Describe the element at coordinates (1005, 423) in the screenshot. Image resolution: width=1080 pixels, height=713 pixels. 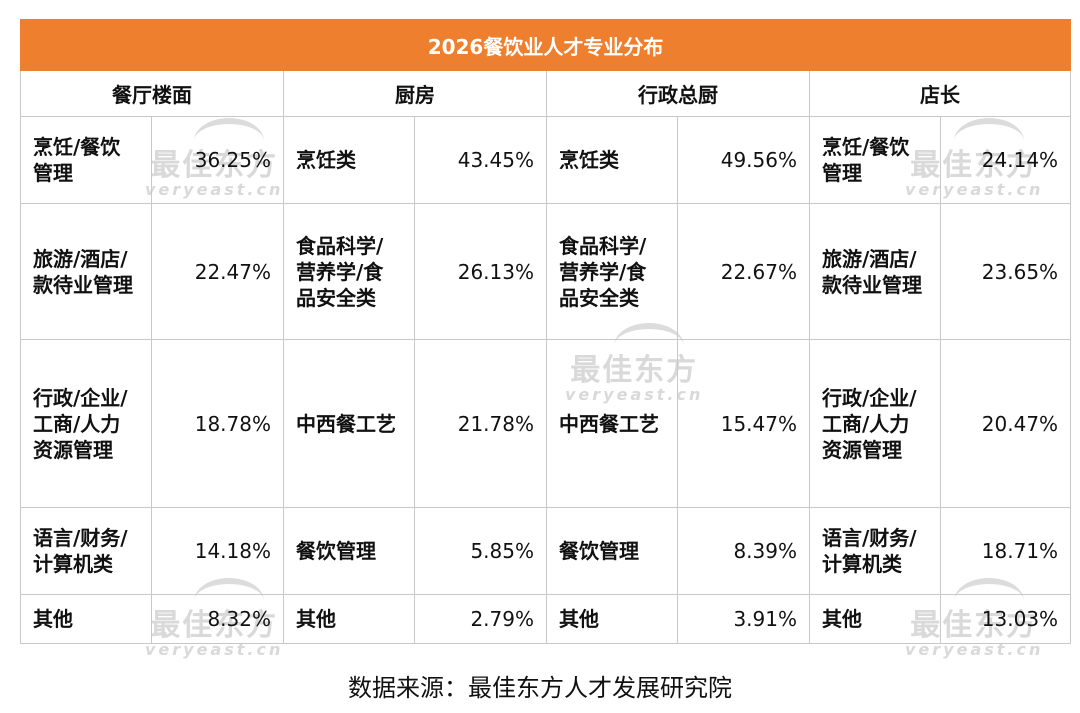
I see `percent-cell: 20.47%` at that location.